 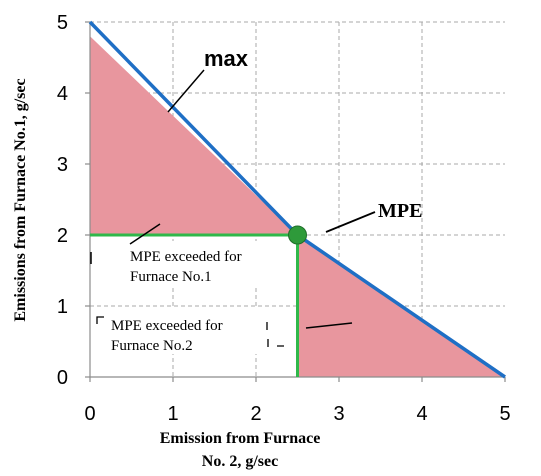 I want to click on furnace1-label-line1: MPE exceeded for, so click(x=186, y=257).